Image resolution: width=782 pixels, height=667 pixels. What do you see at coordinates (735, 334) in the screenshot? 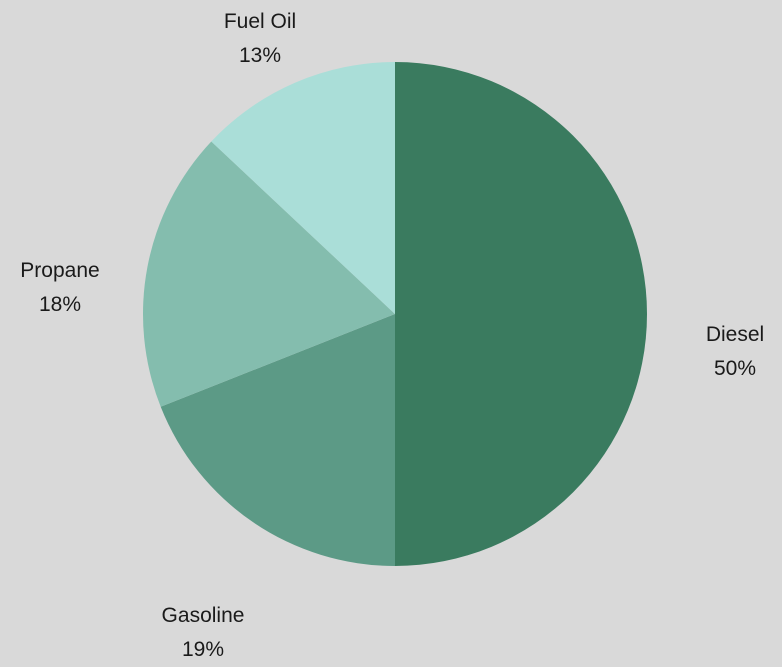
I see `slice-name: Diesel` at bounding box center [735, 334].